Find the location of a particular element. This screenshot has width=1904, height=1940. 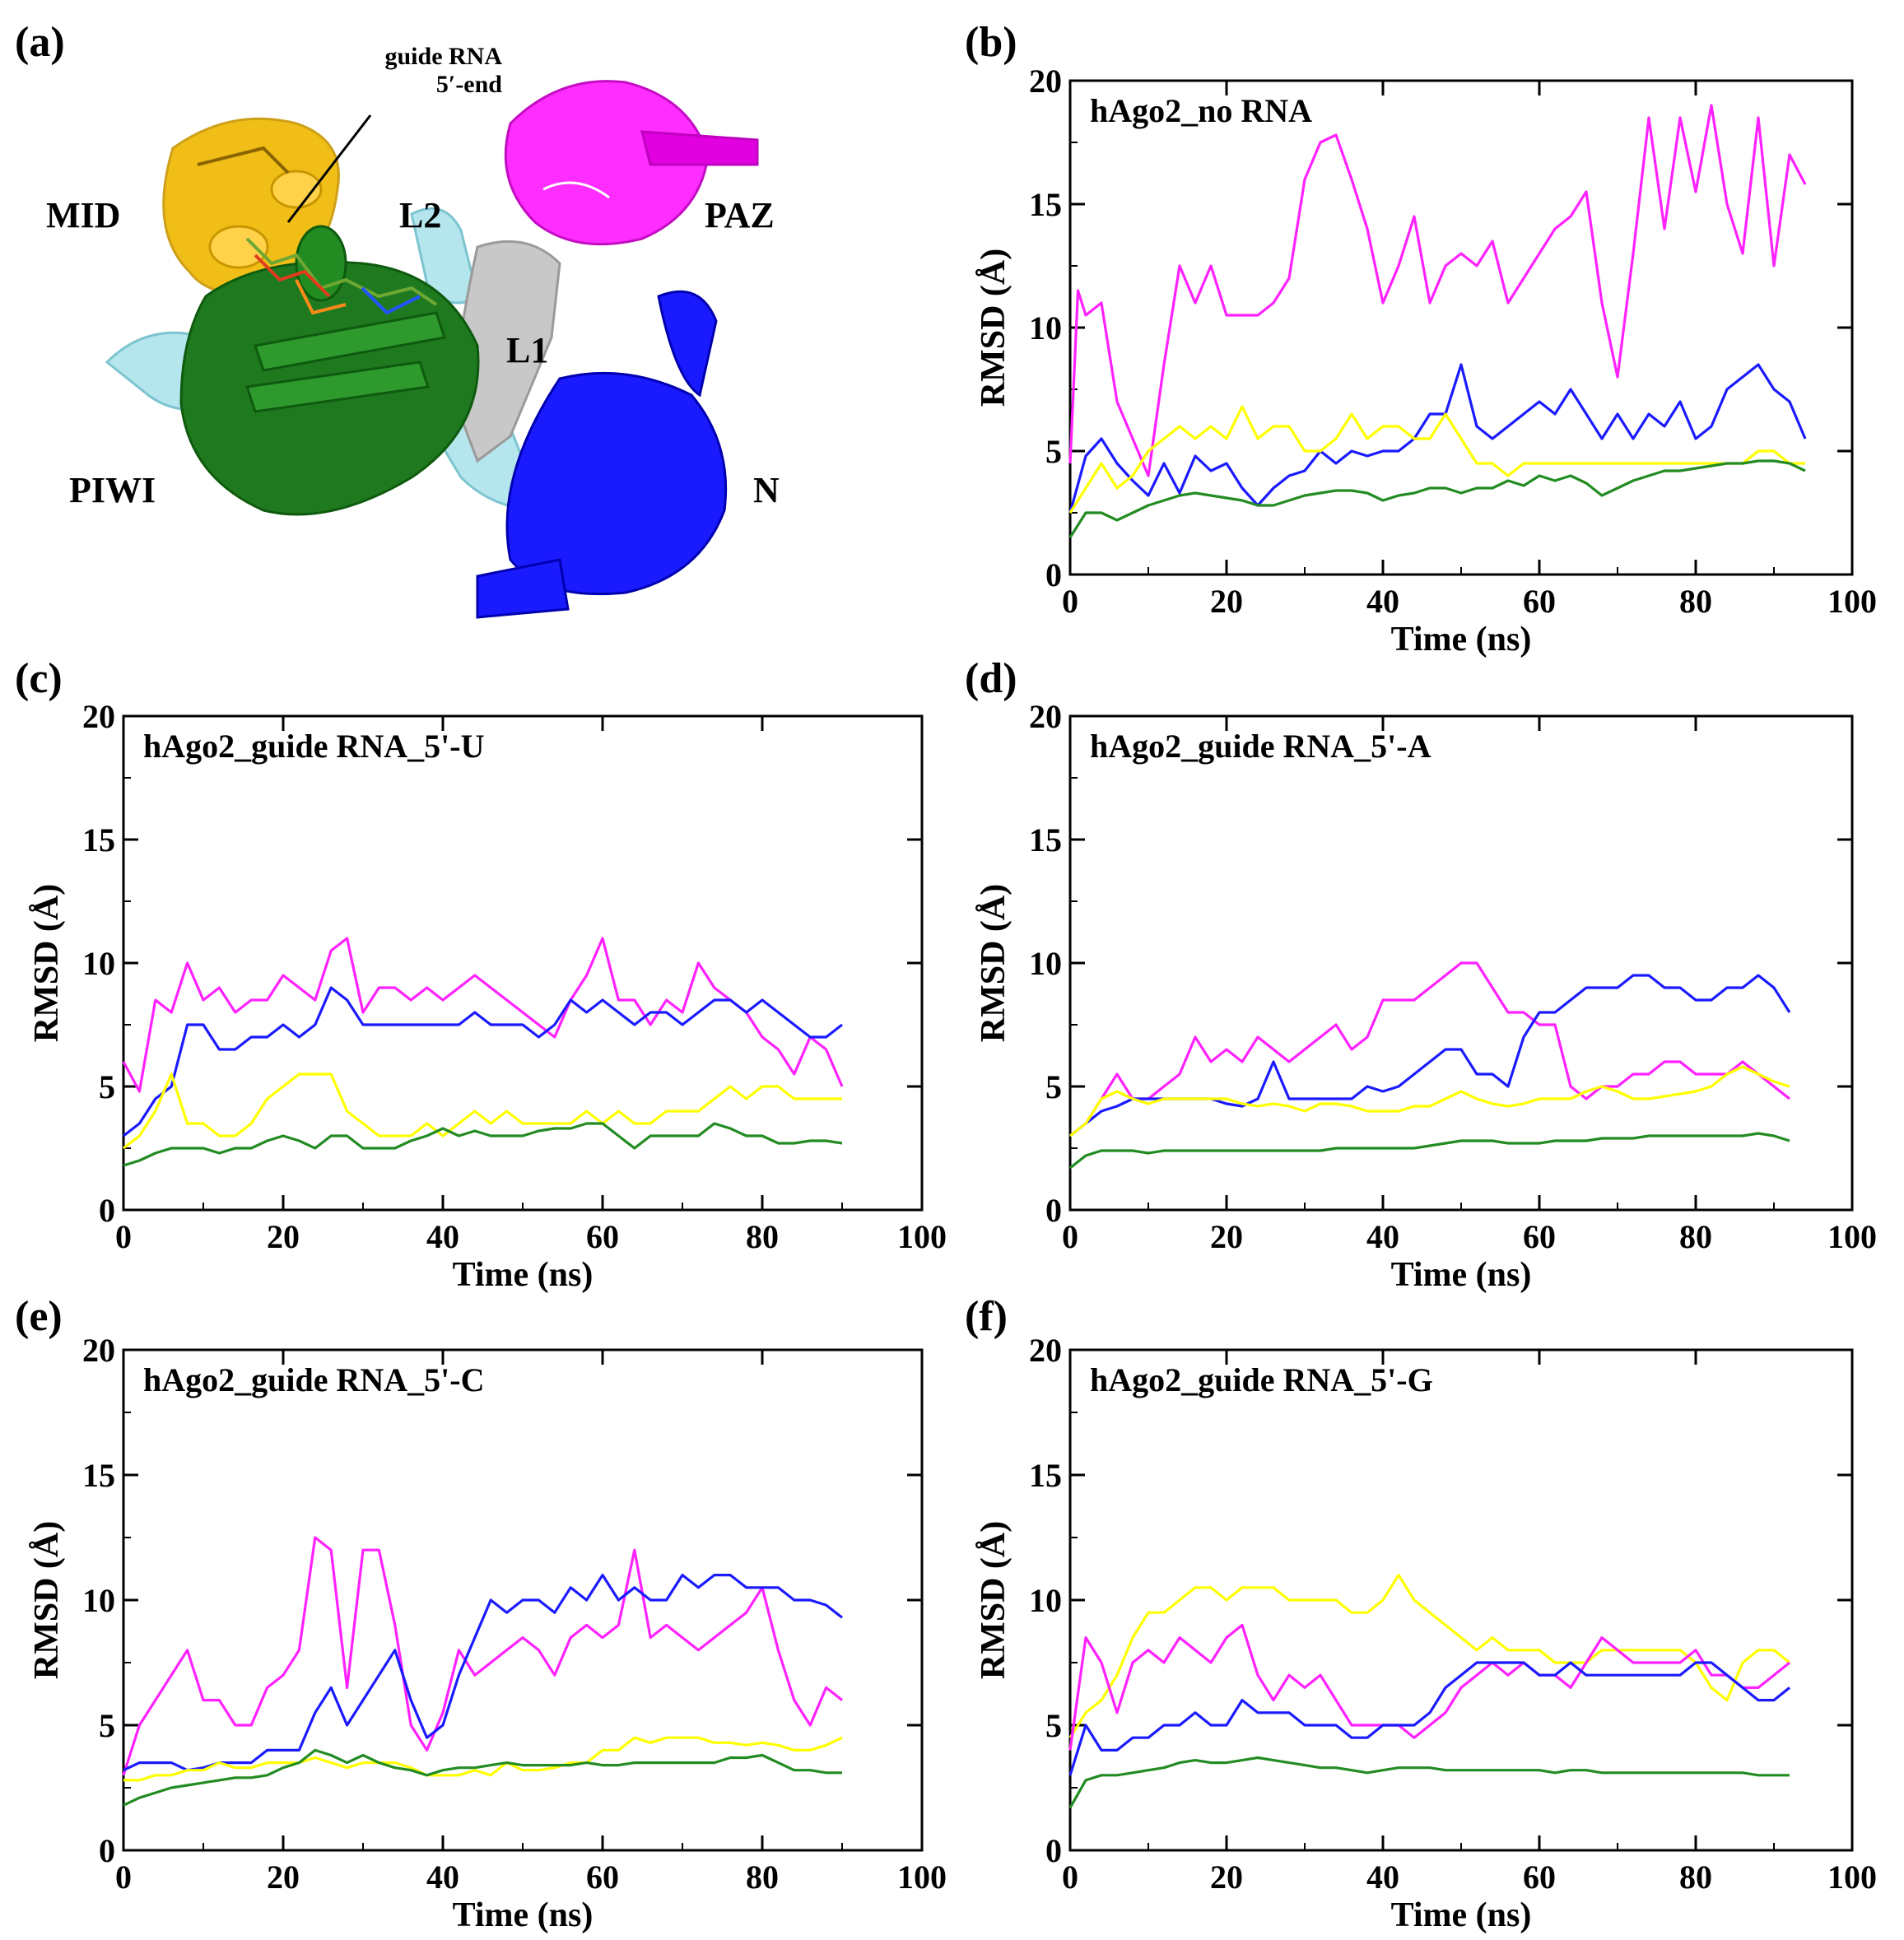

l1-domain-shape is located at coordinates (506, 351).